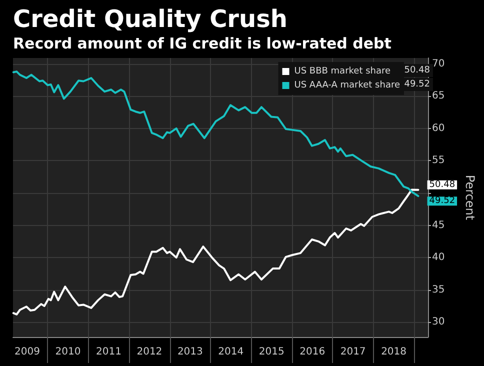  Describe the element at coordinates (470, 197) in the screenshot. I see `y-axis-title: Percent` at that location.